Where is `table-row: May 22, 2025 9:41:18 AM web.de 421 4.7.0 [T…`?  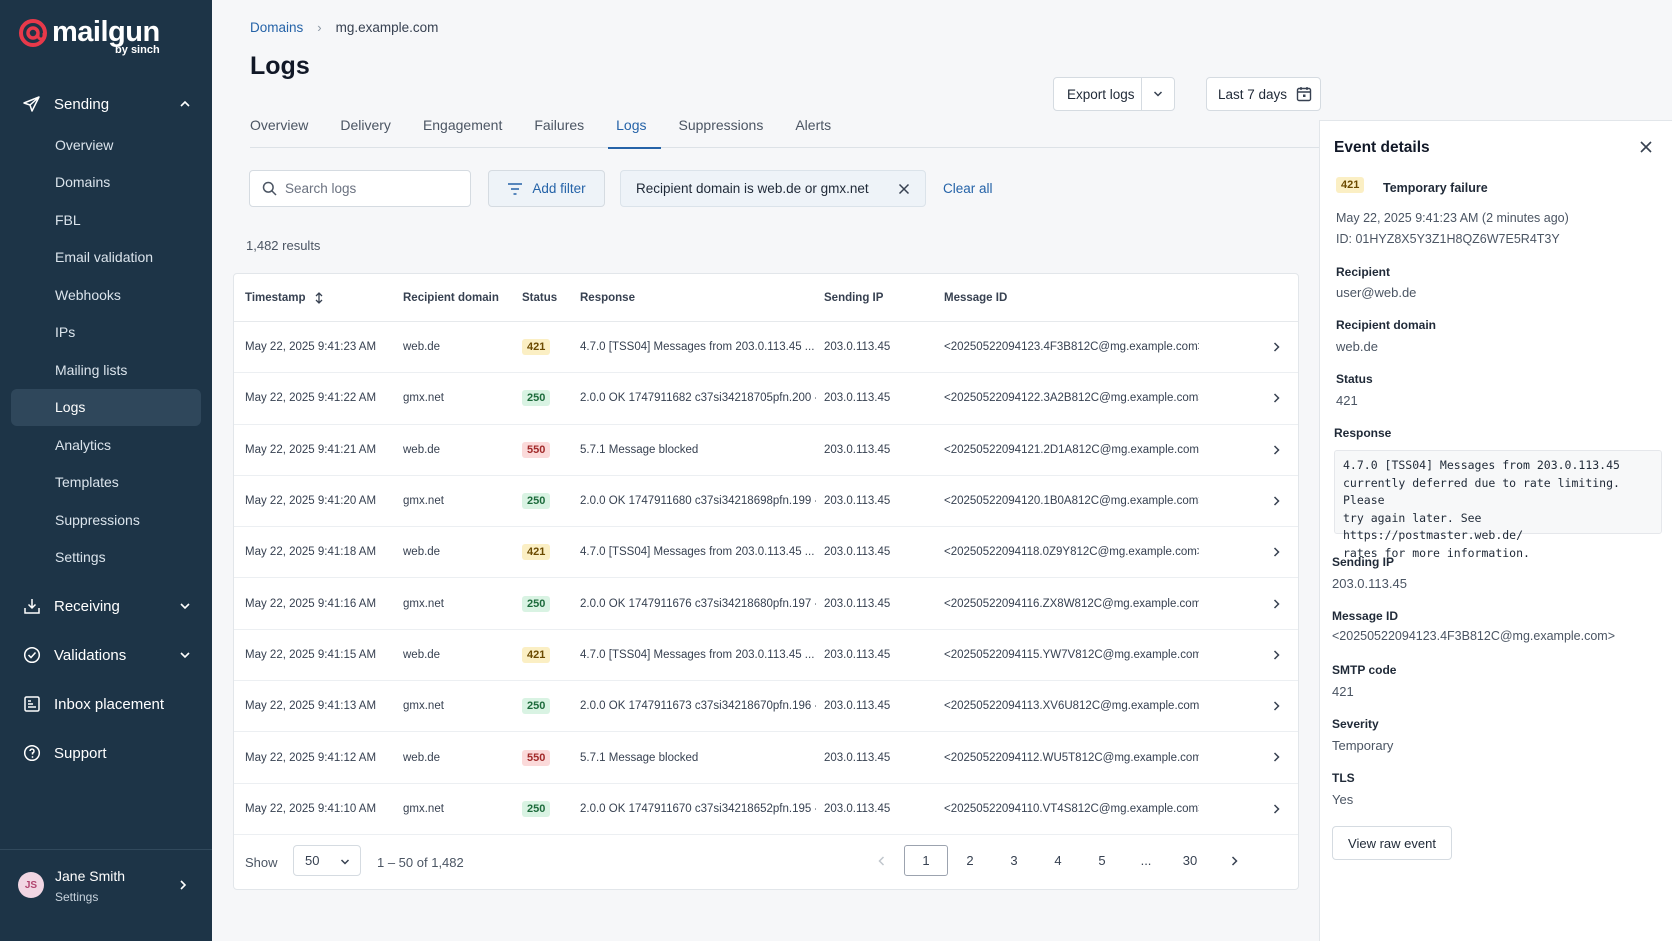 table-row: May 22, 2025 9:41:18 AM web.de 421 4.7.0 [T… is located at coordinates (766, 553).